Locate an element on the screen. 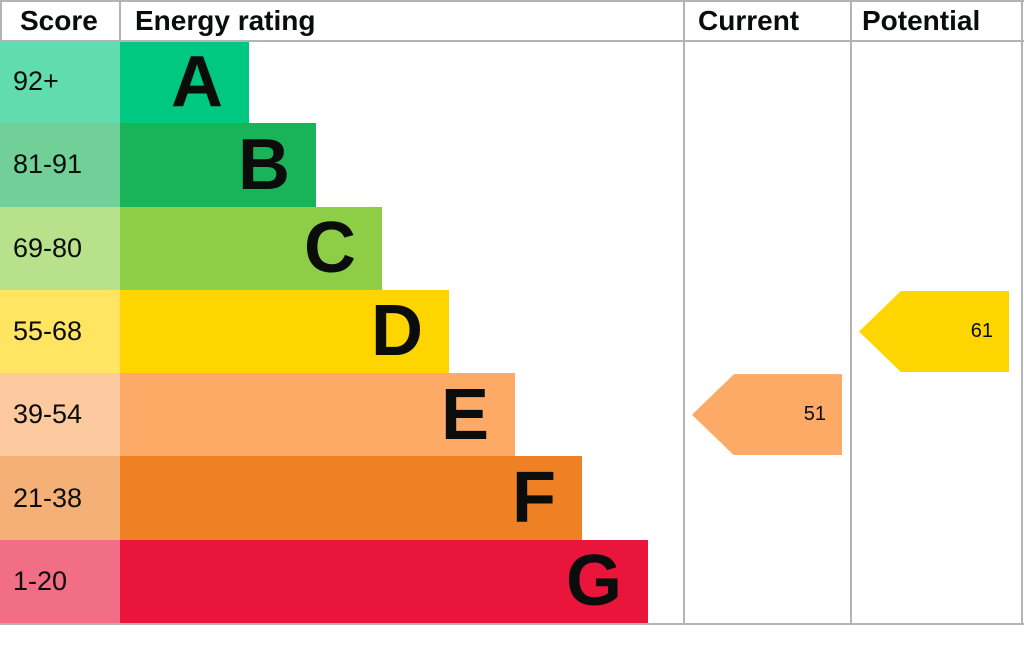 This screenshot has height=666, width=1024. band-bar-c: C is located at coordinates (251, 248).